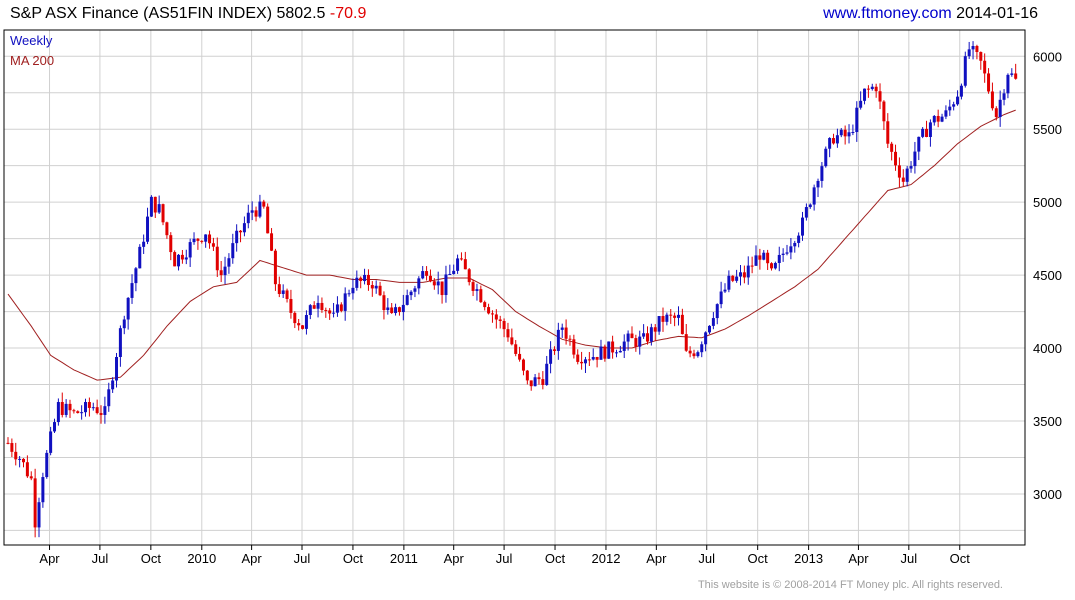 This screenshot has width=1075, height=600. I want to click on site-link: www.ftmoney.com, so click(887, 13).